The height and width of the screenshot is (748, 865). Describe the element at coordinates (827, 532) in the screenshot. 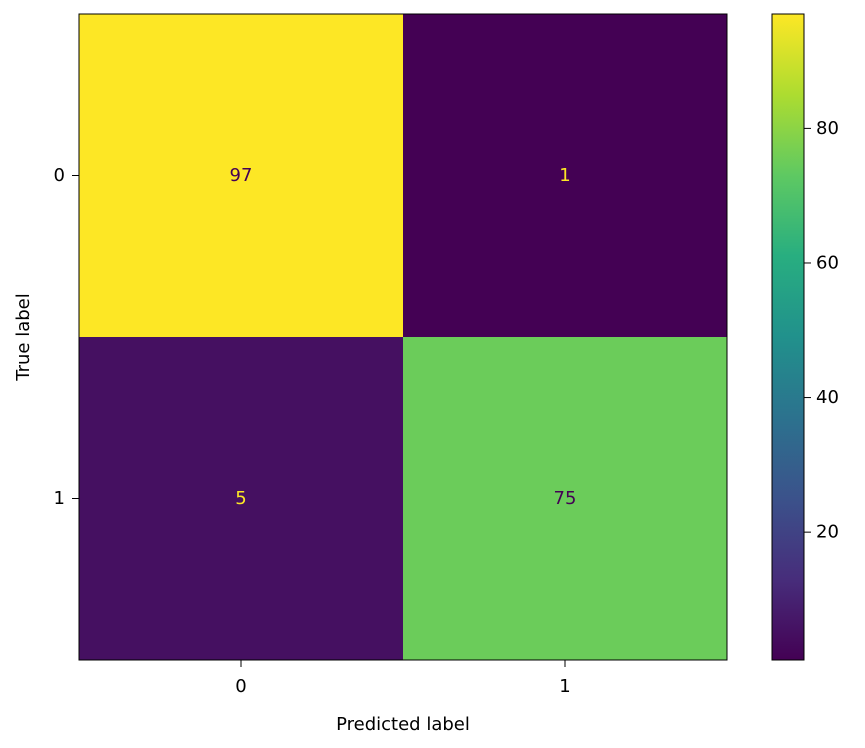

I see `colorbar-tick-label: 20` at that location.